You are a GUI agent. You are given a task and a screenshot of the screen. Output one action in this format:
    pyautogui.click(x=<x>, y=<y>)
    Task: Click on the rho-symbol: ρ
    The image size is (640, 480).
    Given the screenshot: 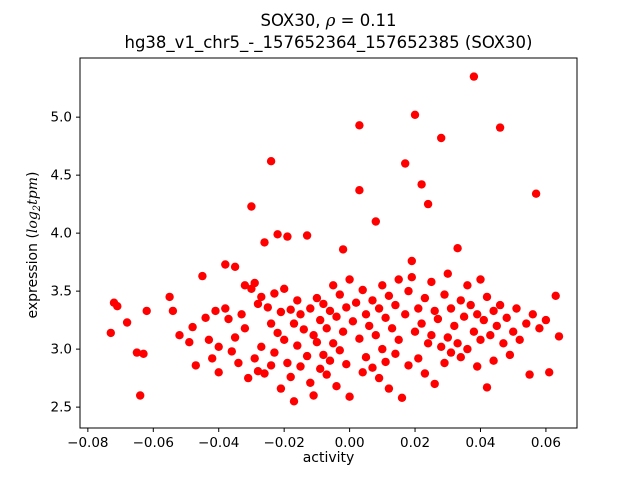 What is the action you would take?
    pyautogui.click(x=330, y=20)
    